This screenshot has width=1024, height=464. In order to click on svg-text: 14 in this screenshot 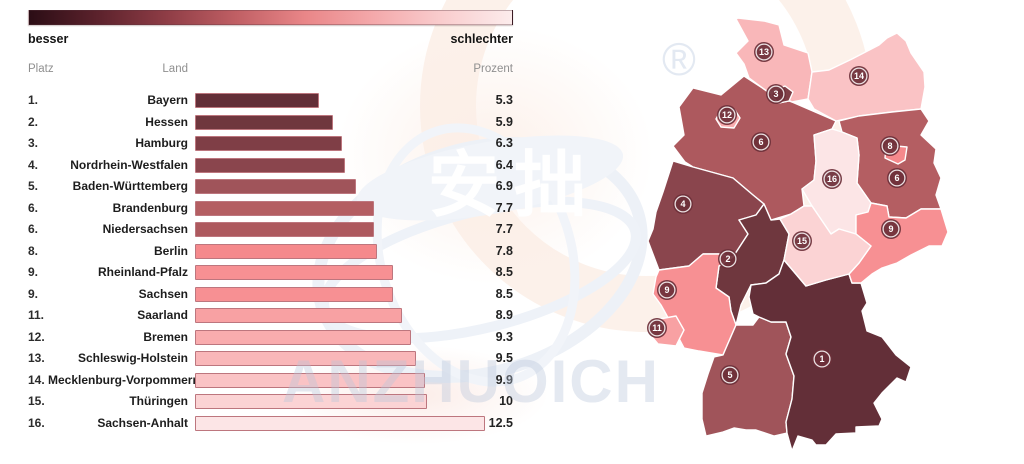, I will do `click(859, 76)`.